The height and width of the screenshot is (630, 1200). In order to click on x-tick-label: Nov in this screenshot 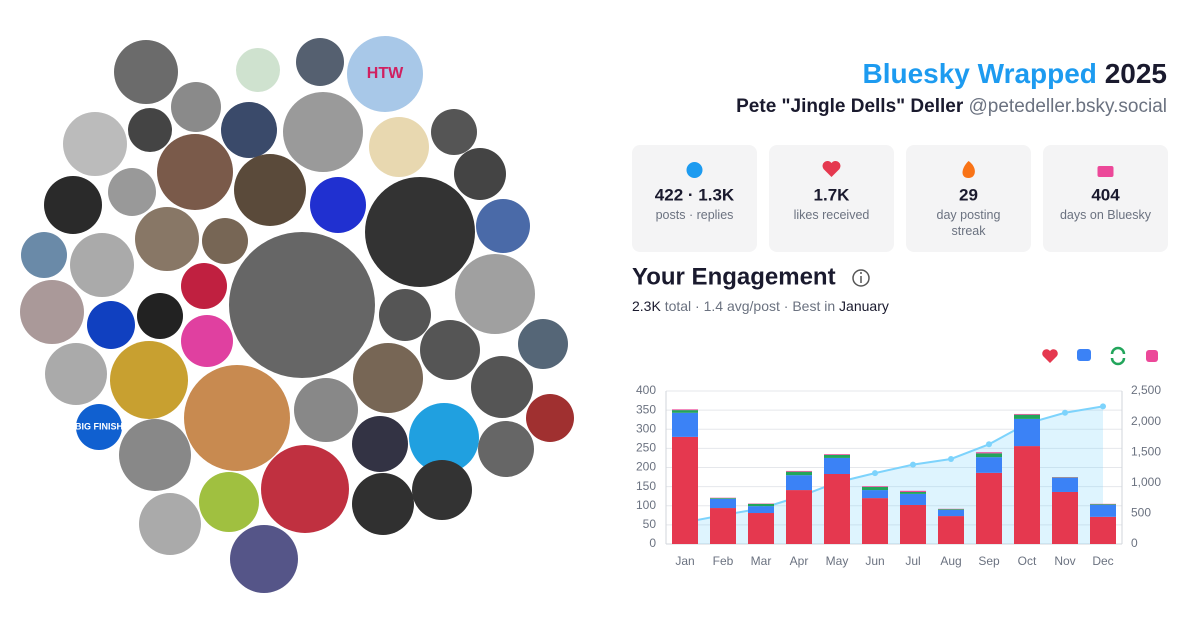, I will do `click(1064, 561)`.